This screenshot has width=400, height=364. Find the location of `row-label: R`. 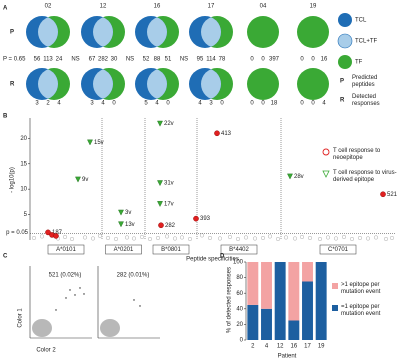

row-label: R is located at coordinates (12, 85).